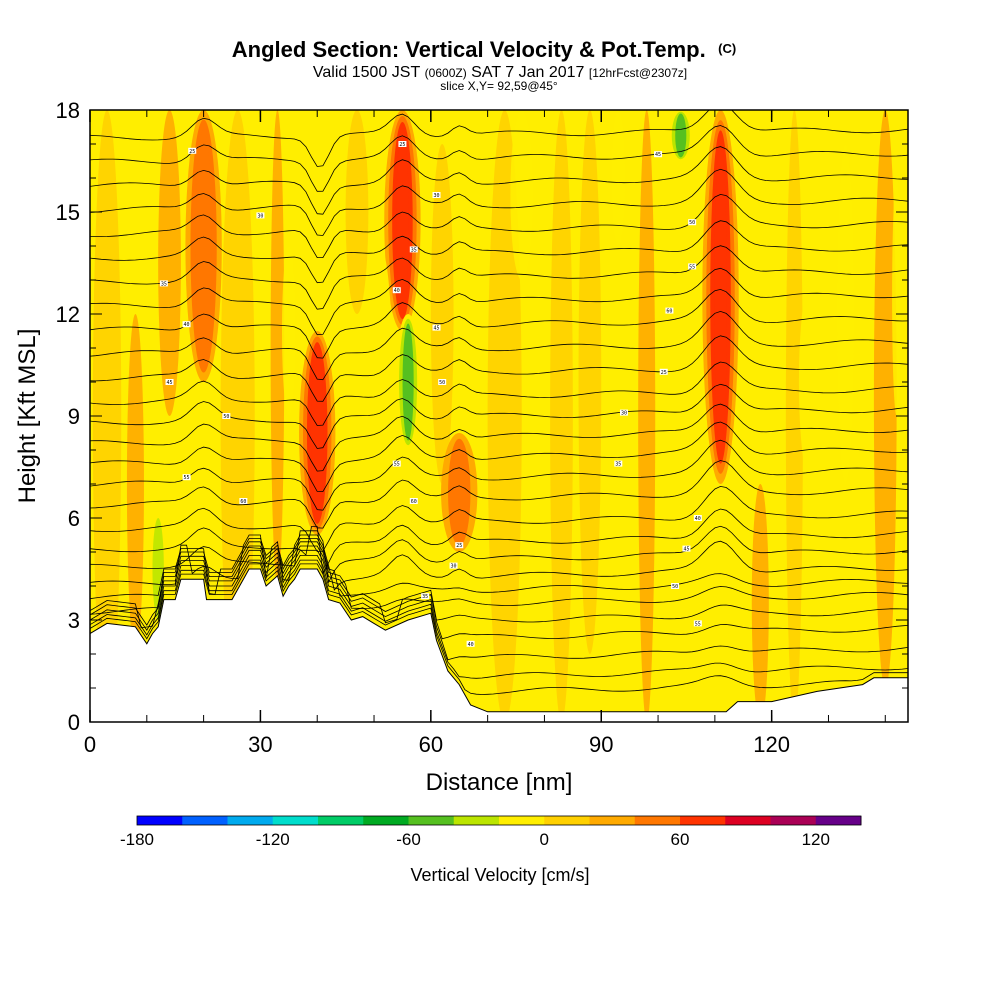  I want to click on y-tick-label: 0, so click(74, 722).